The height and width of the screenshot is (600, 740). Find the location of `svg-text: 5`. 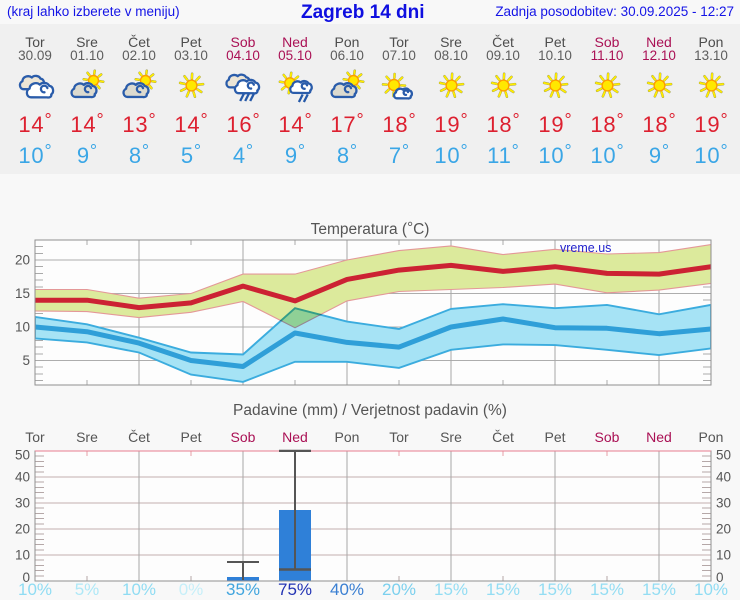

svg-text: 5 is located at coordinates (26, 360).